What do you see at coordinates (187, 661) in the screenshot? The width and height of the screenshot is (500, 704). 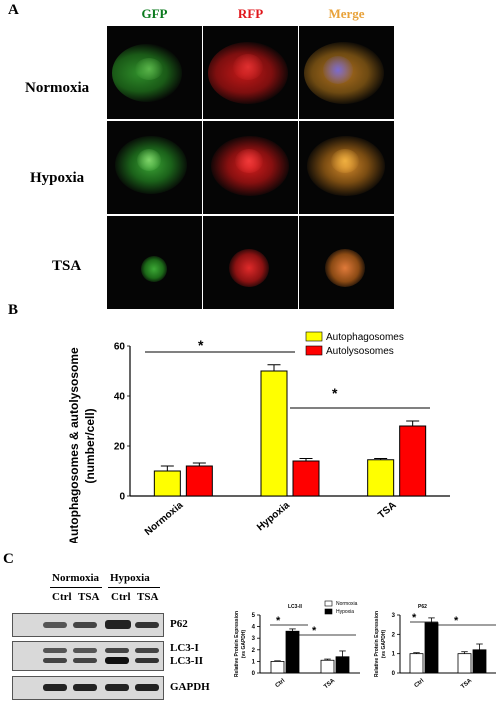 I see `blot-label-lc3-ii: LC3-II` at bounding box center [187, 661].